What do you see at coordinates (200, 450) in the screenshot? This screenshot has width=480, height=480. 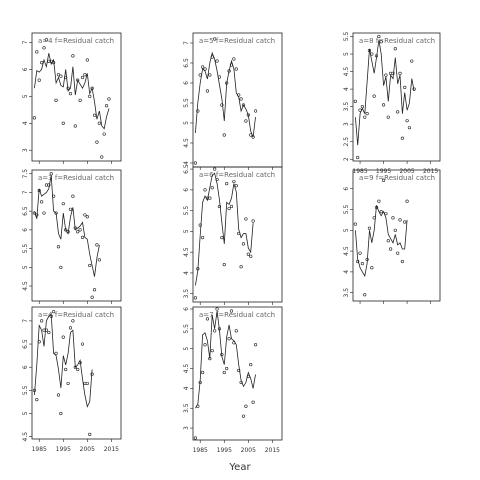 I see `x-tick-label: 1985` at bounding box center [200, 450].